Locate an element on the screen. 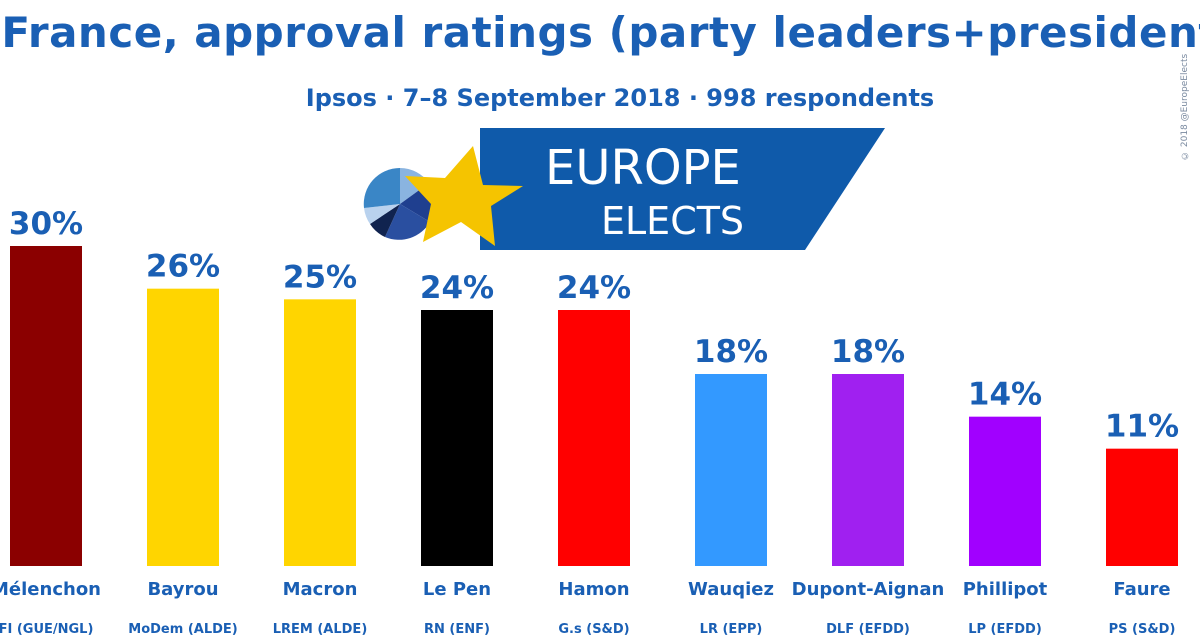  party-label: MoDem (ALDE) is located at coordinates (182, 629).